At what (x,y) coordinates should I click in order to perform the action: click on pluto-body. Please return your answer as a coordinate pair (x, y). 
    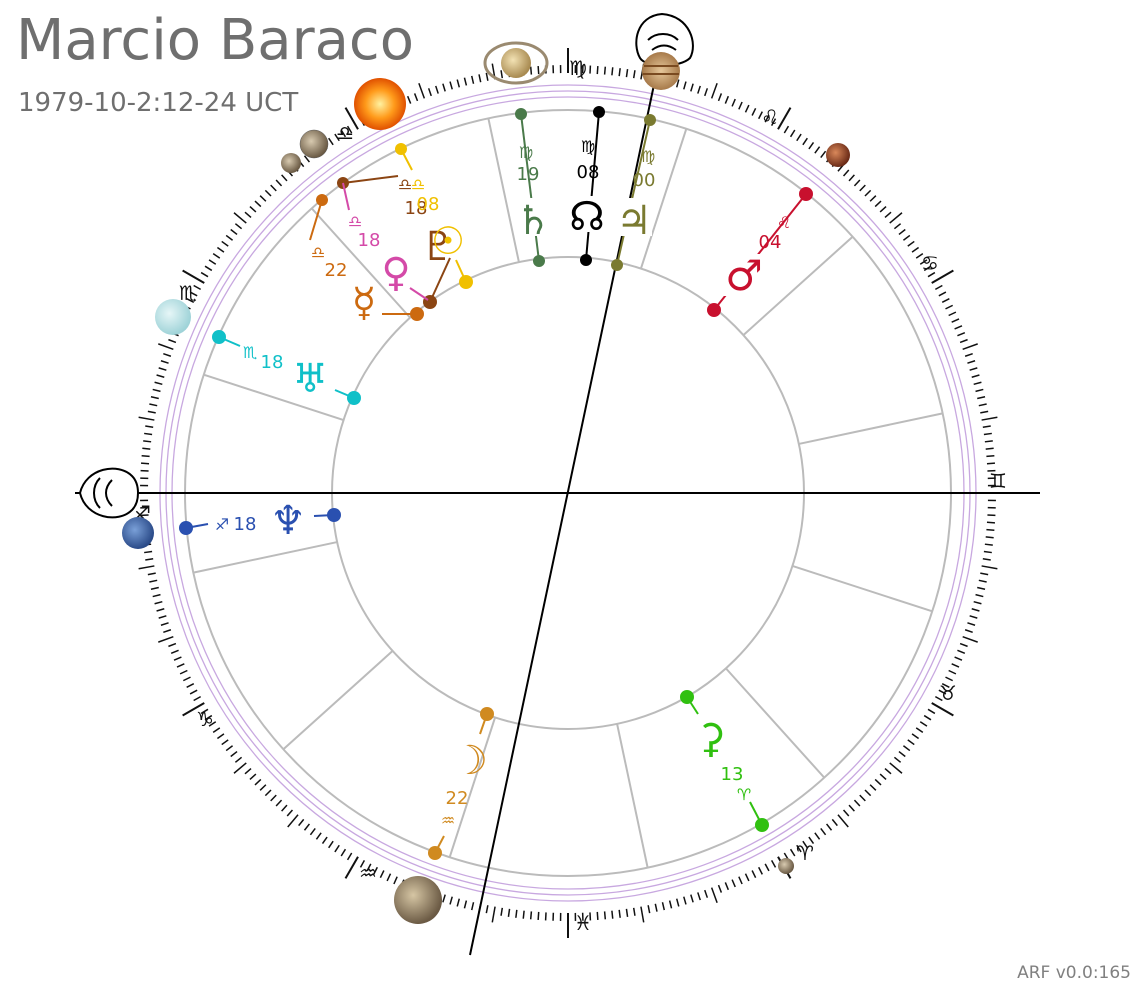
    Looking at the image, I should click on (314, 144).